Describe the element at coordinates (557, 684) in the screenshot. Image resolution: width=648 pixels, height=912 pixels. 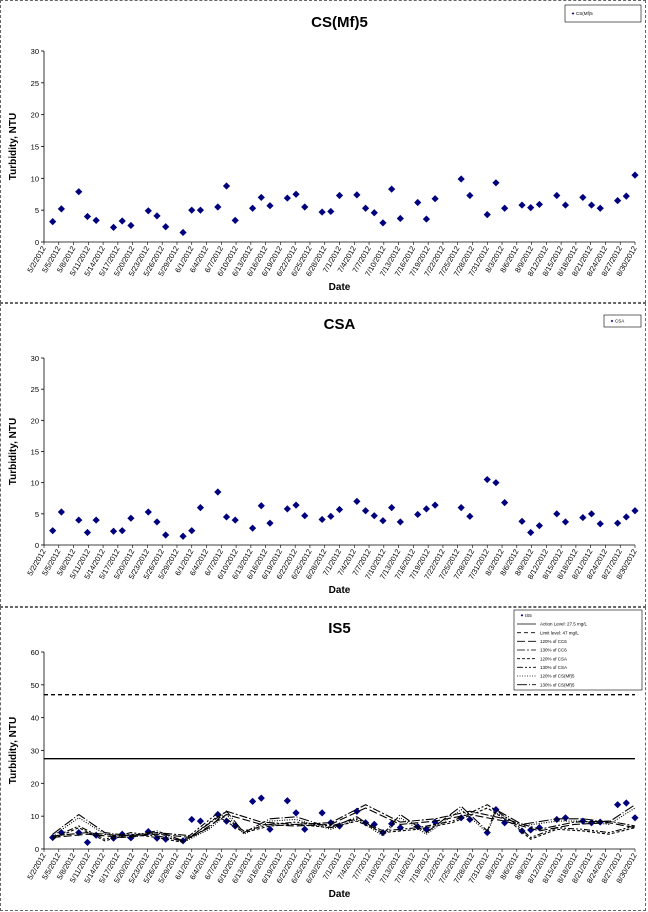
I see `legend-label: 130% of CS(Mf)5` at that location.